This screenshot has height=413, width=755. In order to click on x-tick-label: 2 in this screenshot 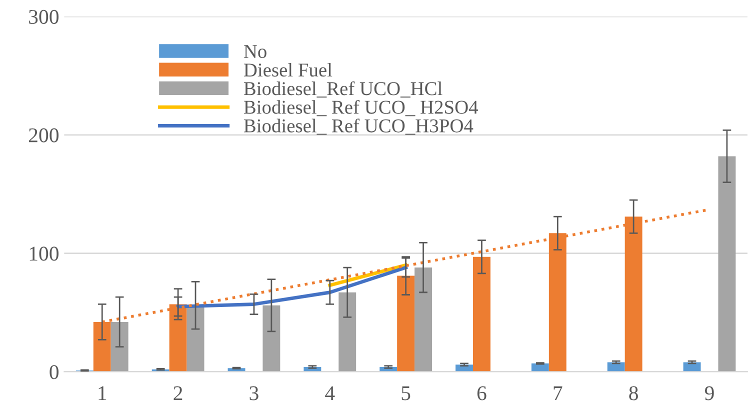, I will do `click(178, 393)`.